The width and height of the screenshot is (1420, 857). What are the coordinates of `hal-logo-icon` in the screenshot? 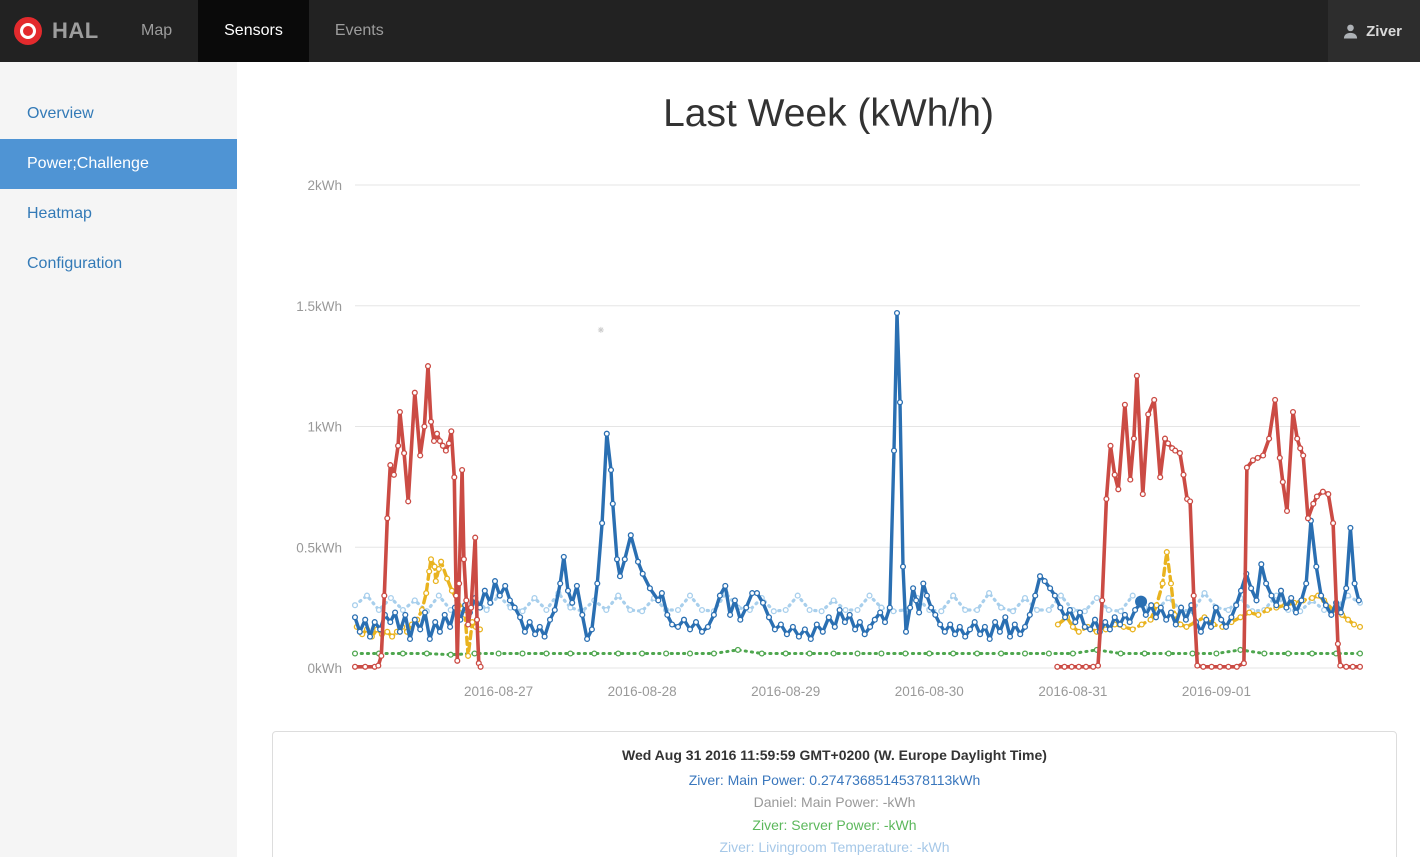 It's located at (28, 31).